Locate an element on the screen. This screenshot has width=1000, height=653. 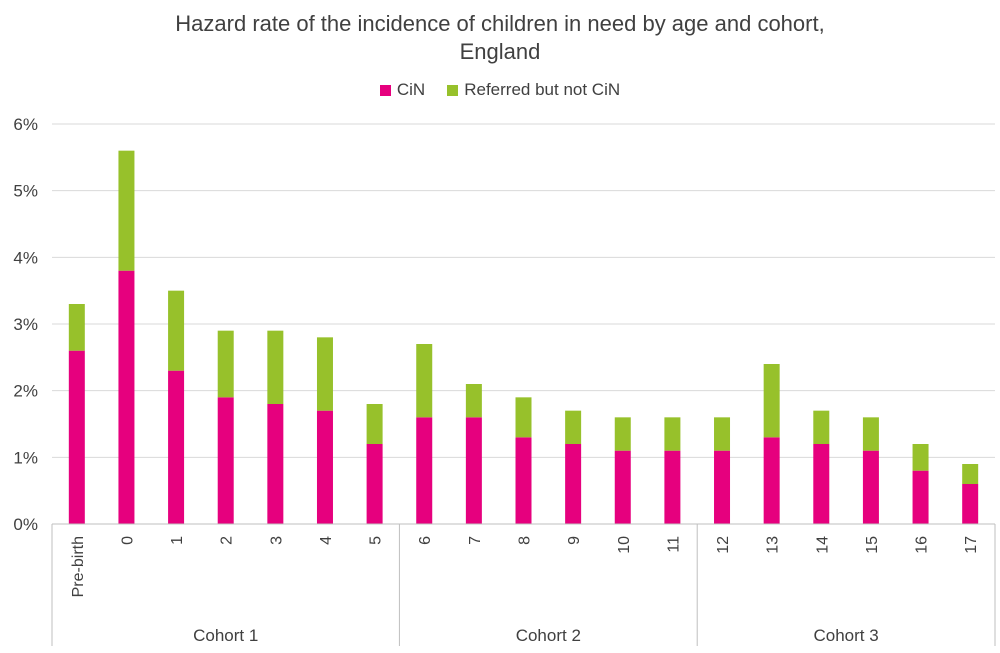
x-tick-label: 12 is located at coordinates (723, 545).